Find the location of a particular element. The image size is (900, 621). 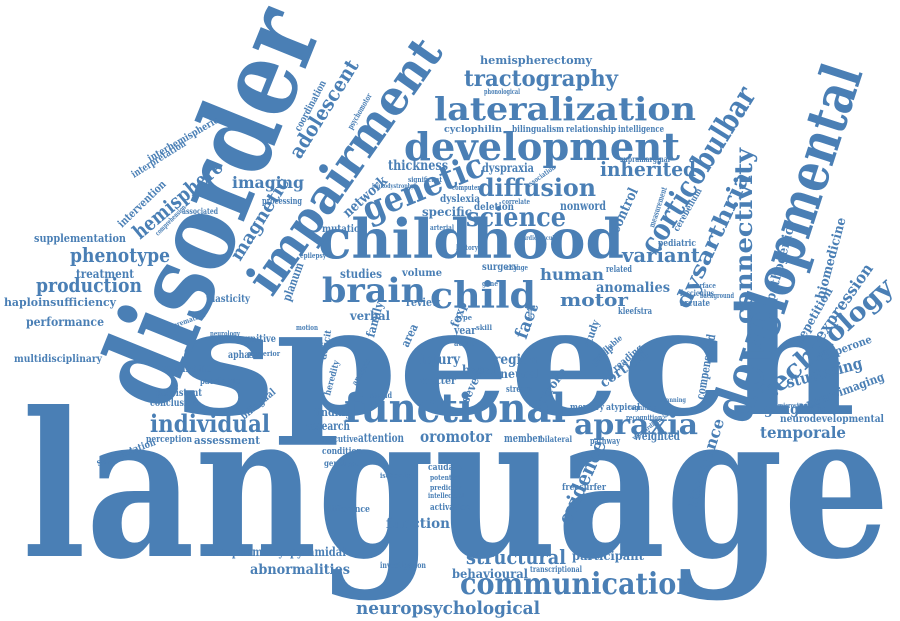

word-sound: sound is located at coordinates (381, 395).